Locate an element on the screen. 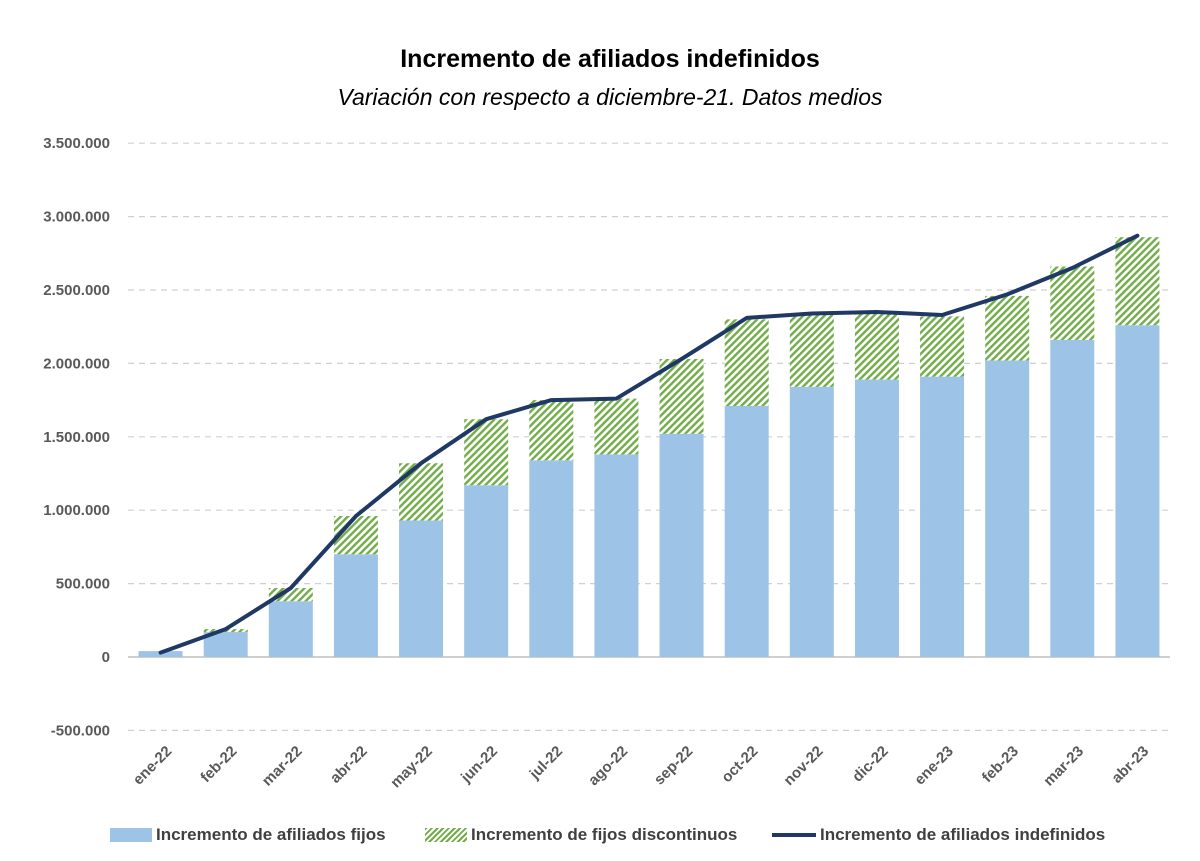  legend-item-discontinuos: Incremento de fijos discontinuos is located at coordinates (581, 835).